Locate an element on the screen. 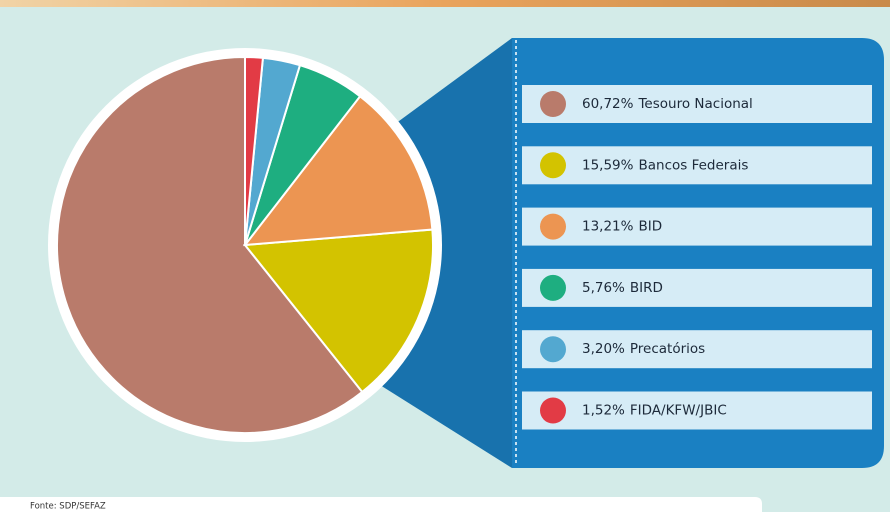 The height and width of the screenshot is (512, 890). top-strip is located at coordinates (445, 3).